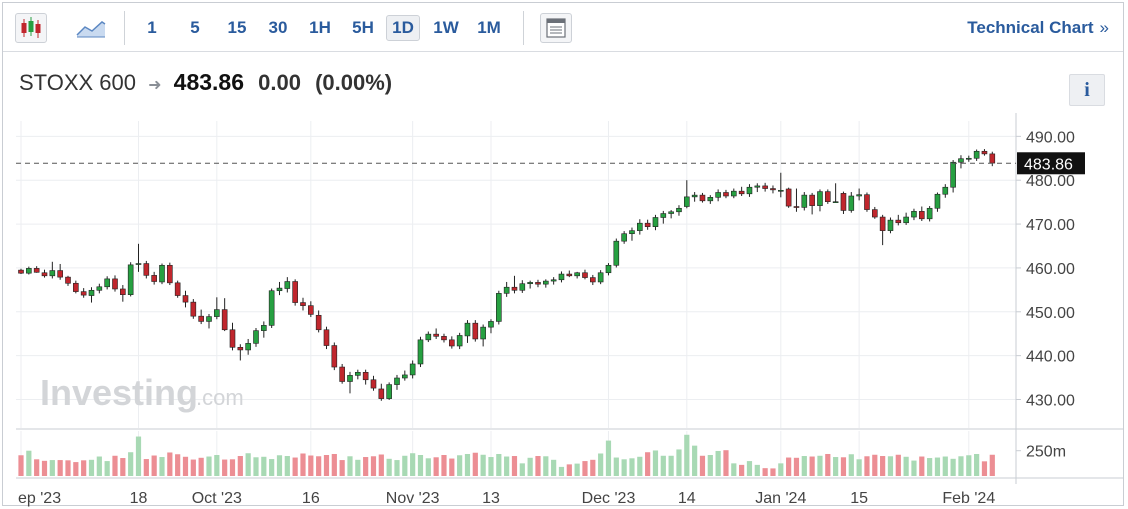 This screenshot has height=509, width=1128. I want to click on interval-1h: 1H, so click(320, 27).